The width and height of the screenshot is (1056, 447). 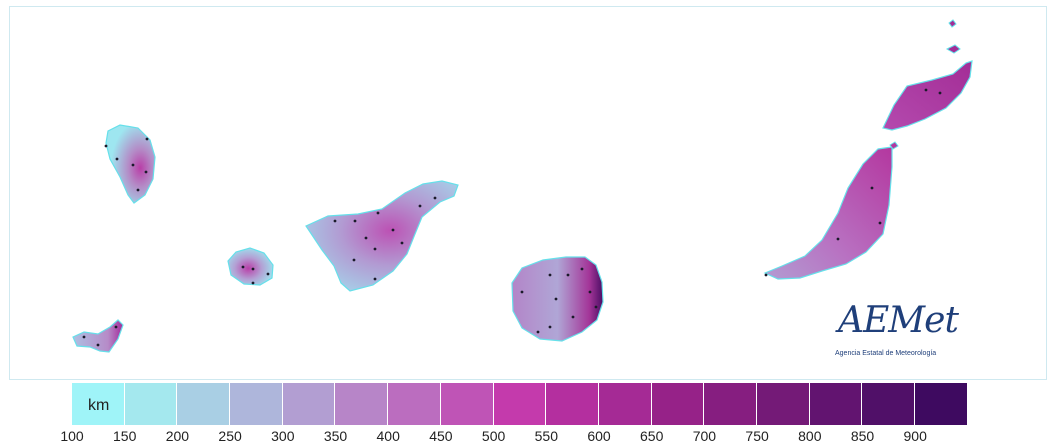 What do you see at coordinates (382, 236) in the screenshot?
I see `island-tenerife` at bounding box center [382, 236].